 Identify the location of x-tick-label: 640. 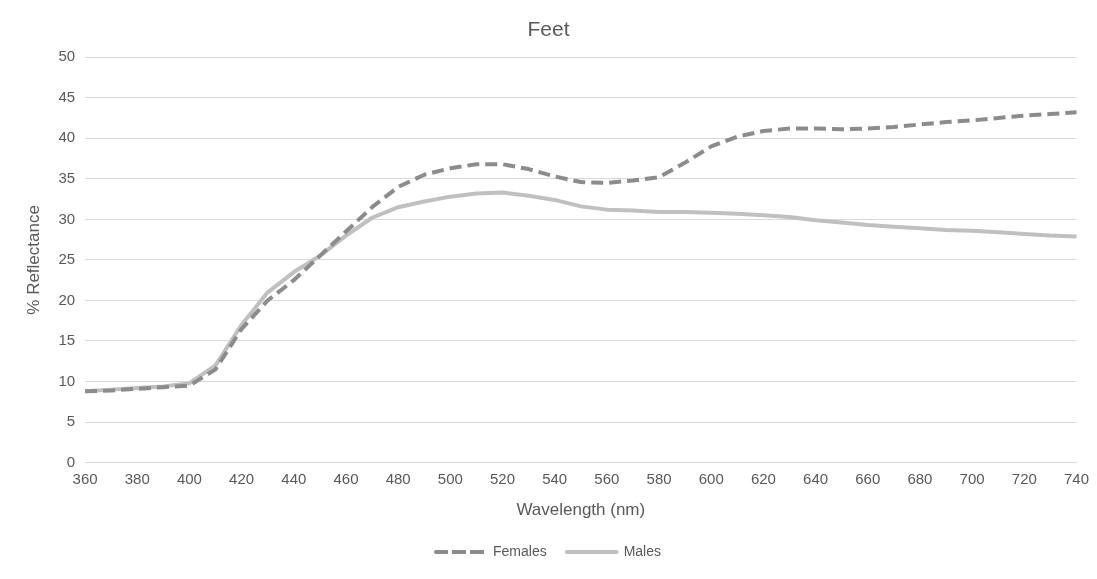
(816, 478).